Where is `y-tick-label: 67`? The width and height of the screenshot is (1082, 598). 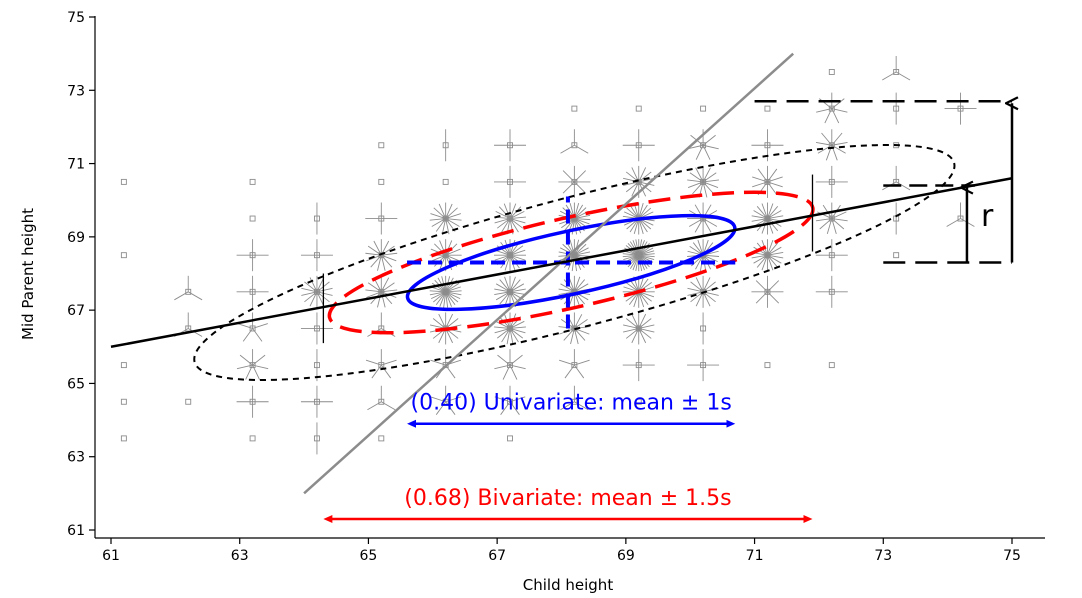
y-tick-label: 67 is located at coordinates (76, 311).